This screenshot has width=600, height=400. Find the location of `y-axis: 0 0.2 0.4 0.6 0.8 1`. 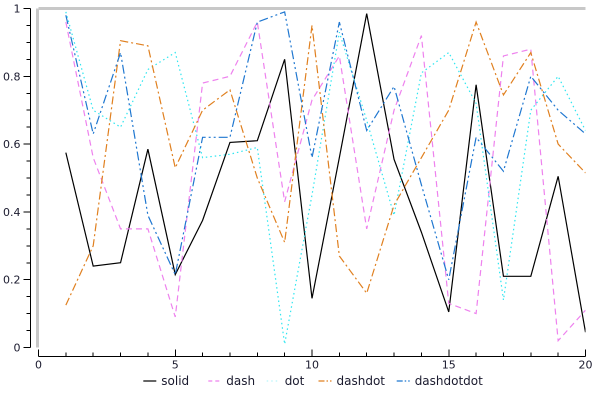

y-axis: 0 0.2 0.4 0.6 0.8 1 is located at coordinates (17, 179).